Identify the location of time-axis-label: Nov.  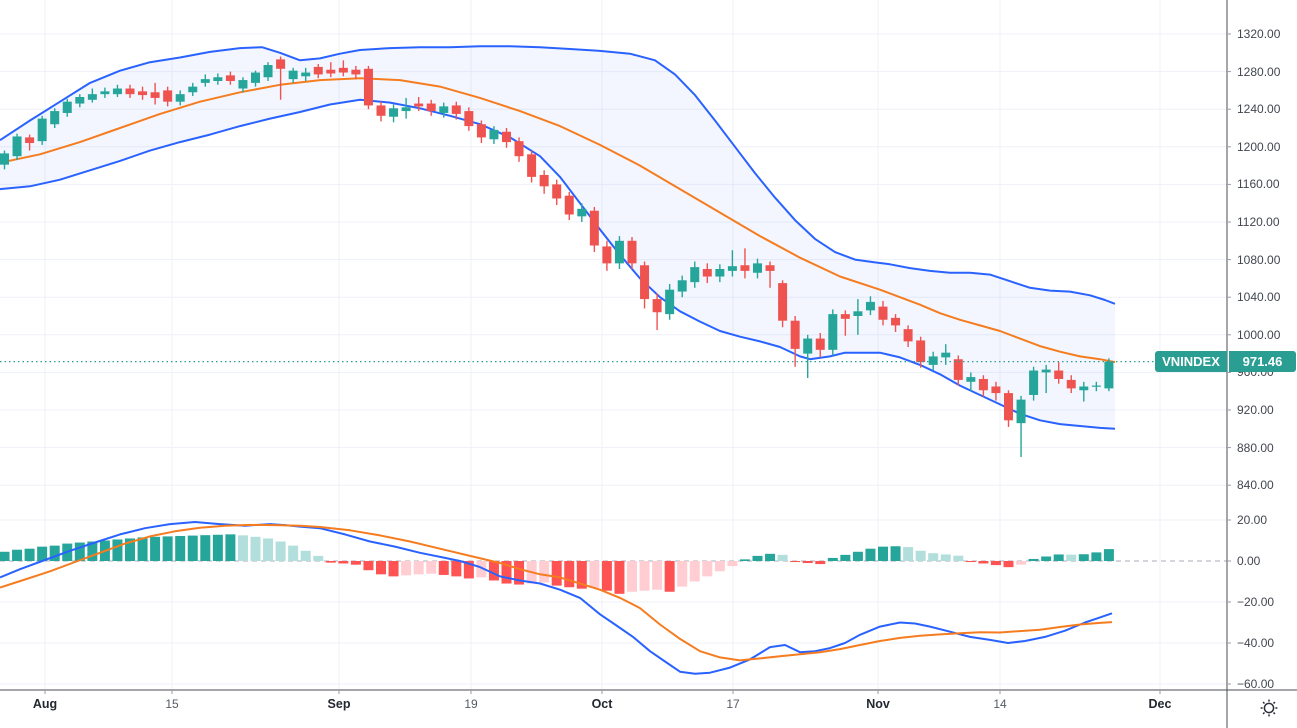
(878, 704).